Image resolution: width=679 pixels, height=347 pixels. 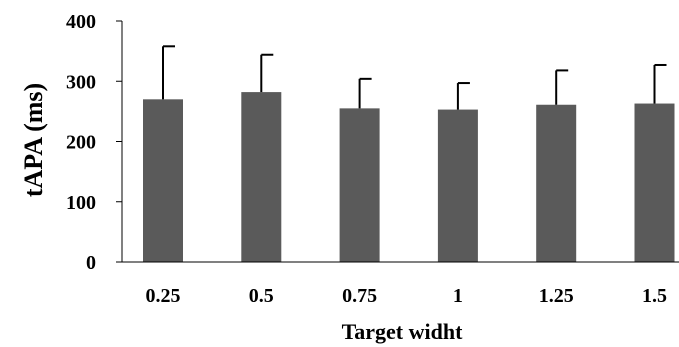 What do you see at coordinates (407, 296) in the screenshot?
I see `x-axis-ticks: 0.25 0.5 0.75 1 1.25 1.5` at bounding box center [407, 296].